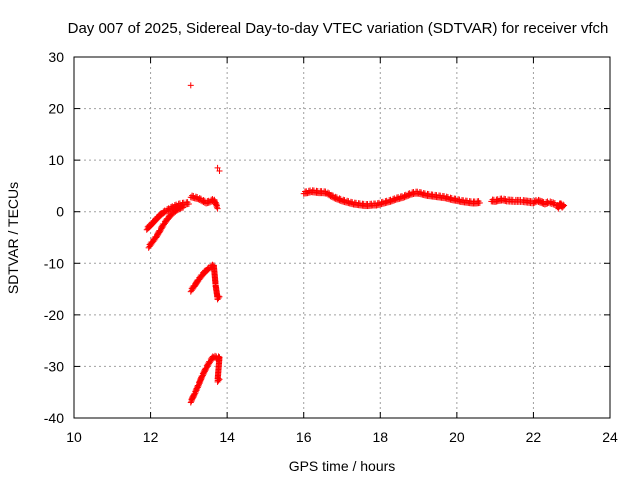 This screenshot has height=485, width=640. What do you see at coordinates (227, 437) in the screenshot?
I see `x-tick-label: 14` at bounding box center [227, 437].